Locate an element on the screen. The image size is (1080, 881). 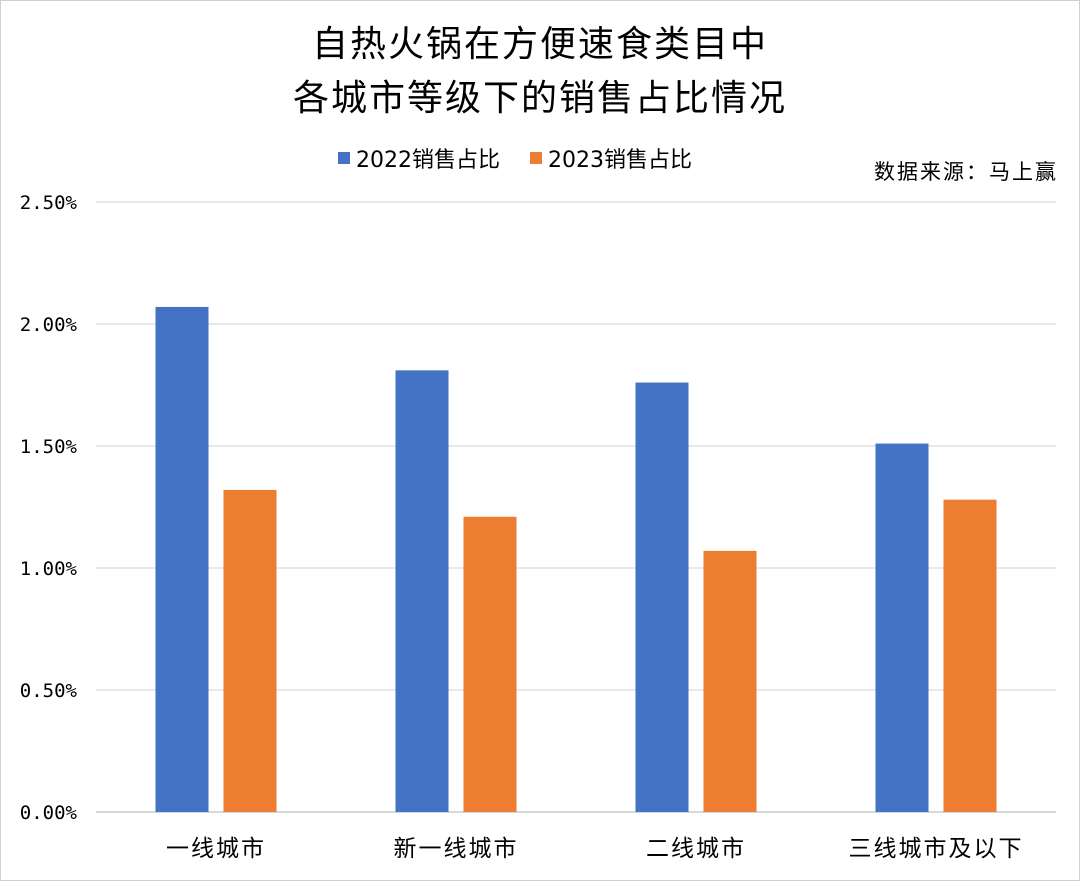
legend-item-2023: 2023销售占比 is located at coordinates (611, 158).